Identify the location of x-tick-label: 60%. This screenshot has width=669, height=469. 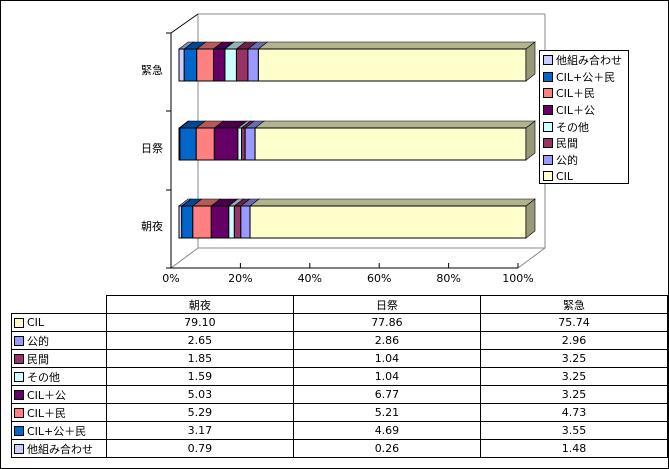
(379, 278).